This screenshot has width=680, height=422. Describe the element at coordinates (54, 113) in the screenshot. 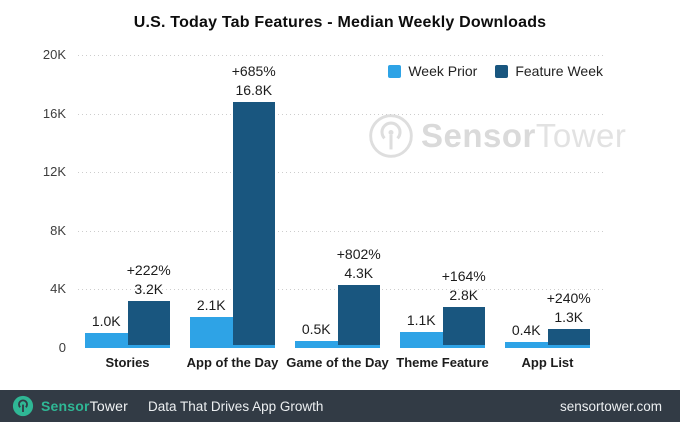

I see `y-tick-label: 16K` at that location.